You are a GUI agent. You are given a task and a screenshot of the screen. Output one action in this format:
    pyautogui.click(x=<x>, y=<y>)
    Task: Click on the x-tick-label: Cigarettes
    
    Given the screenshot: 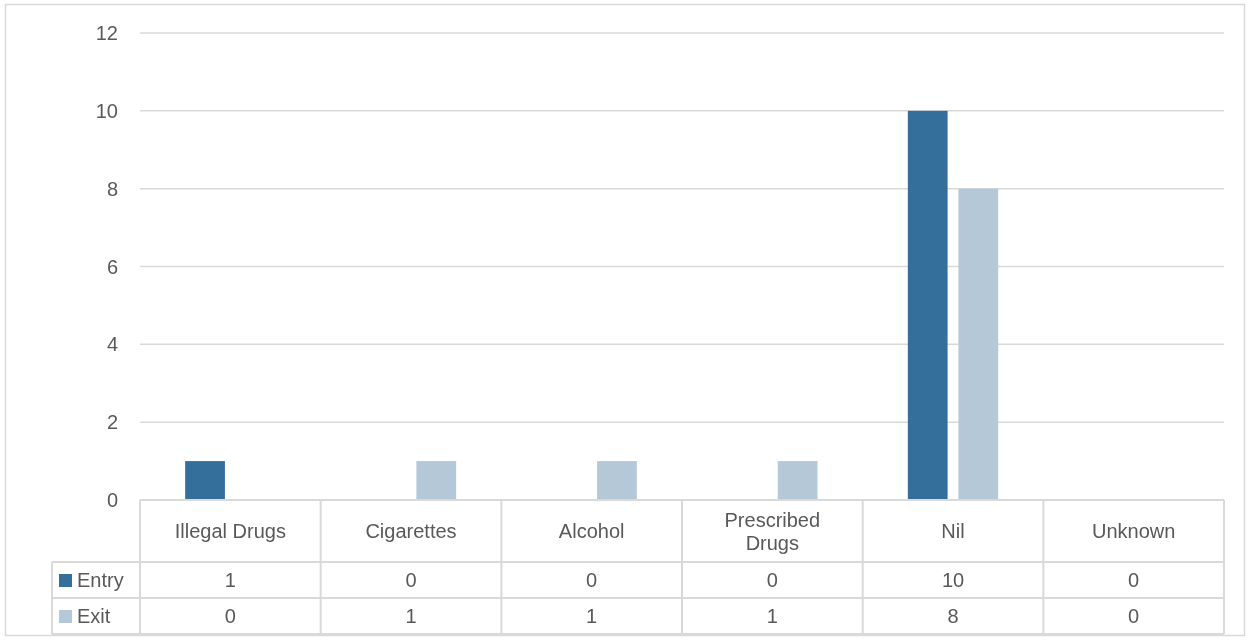 What is the action you would take?
    pyautogui.click(x=411, y=531)
    